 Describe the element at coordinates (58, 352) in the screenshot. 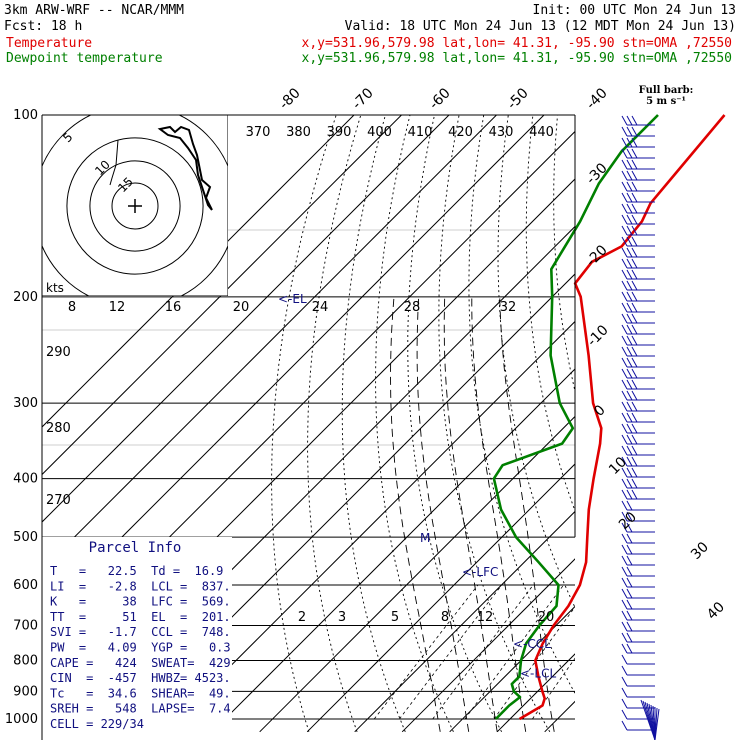

I see `theta-label: 290` at that location.